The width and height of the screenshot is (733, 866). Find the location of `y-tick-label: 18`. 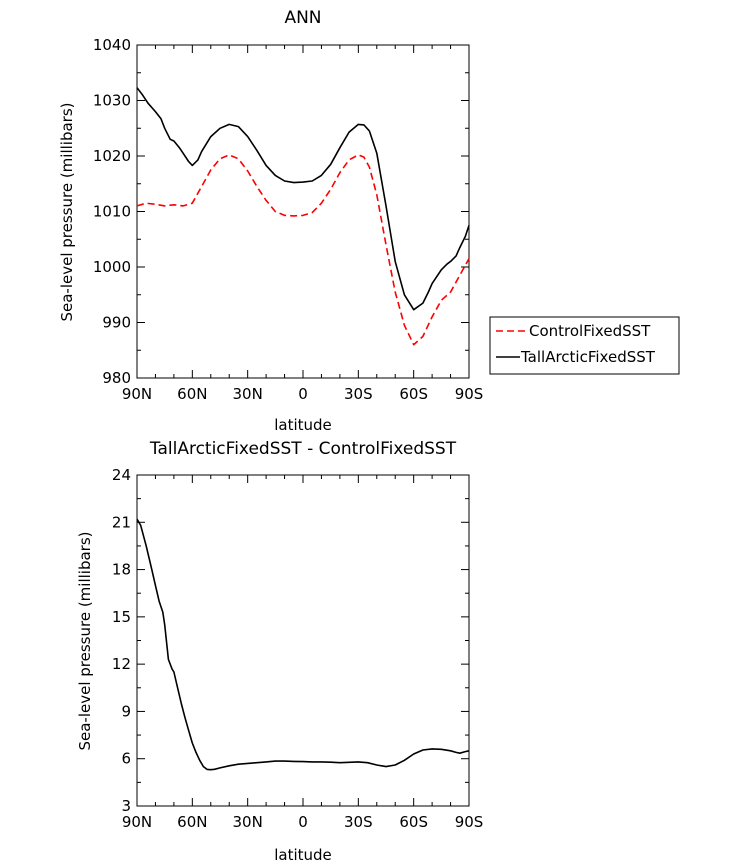

y-tick-label: 18 is located at coordinates (121, 570).